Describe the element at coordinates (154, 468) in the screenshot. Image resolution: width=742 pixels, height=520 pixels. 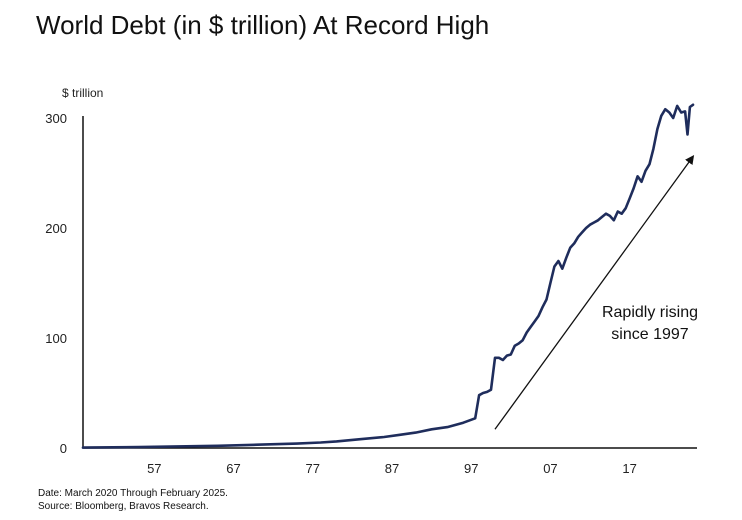
I see `x-tick-label: 57` at that location.